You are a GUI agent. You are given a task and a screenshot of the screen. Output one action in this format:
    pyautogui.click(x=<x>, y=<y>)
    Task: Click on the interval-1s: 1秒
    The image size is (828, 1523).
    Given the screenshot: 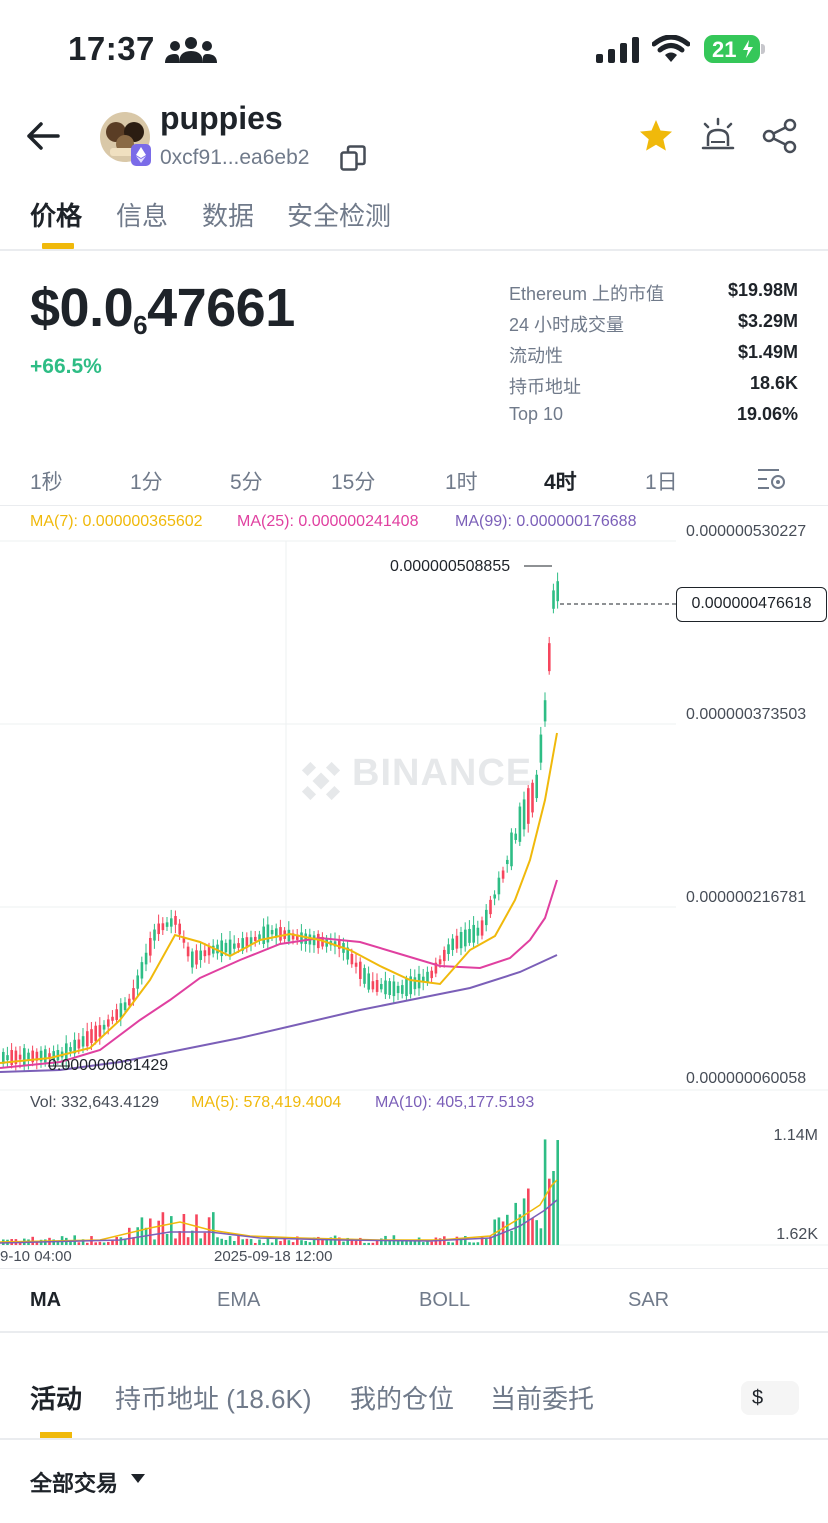 What is the action you would take?
    pyautogui.click(x=46, y=482)
    